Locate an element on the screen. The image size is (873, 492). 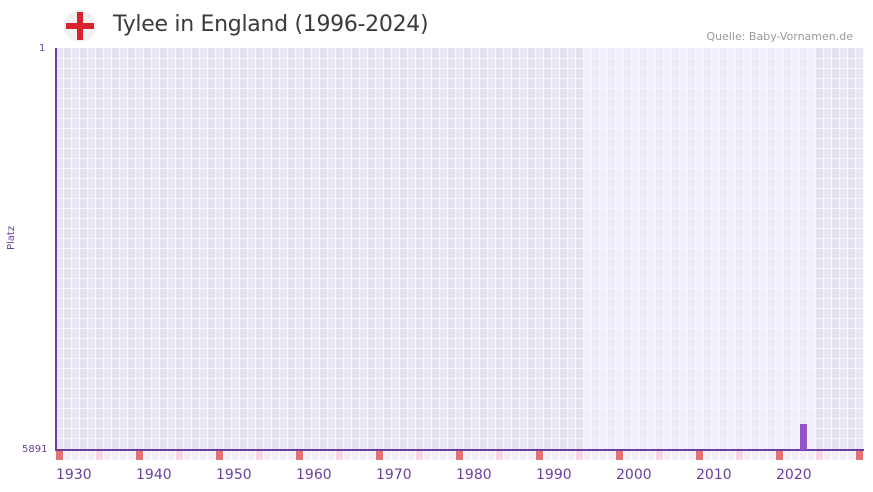
x-tick-label: 2020 is located at coordinates (794, 475).